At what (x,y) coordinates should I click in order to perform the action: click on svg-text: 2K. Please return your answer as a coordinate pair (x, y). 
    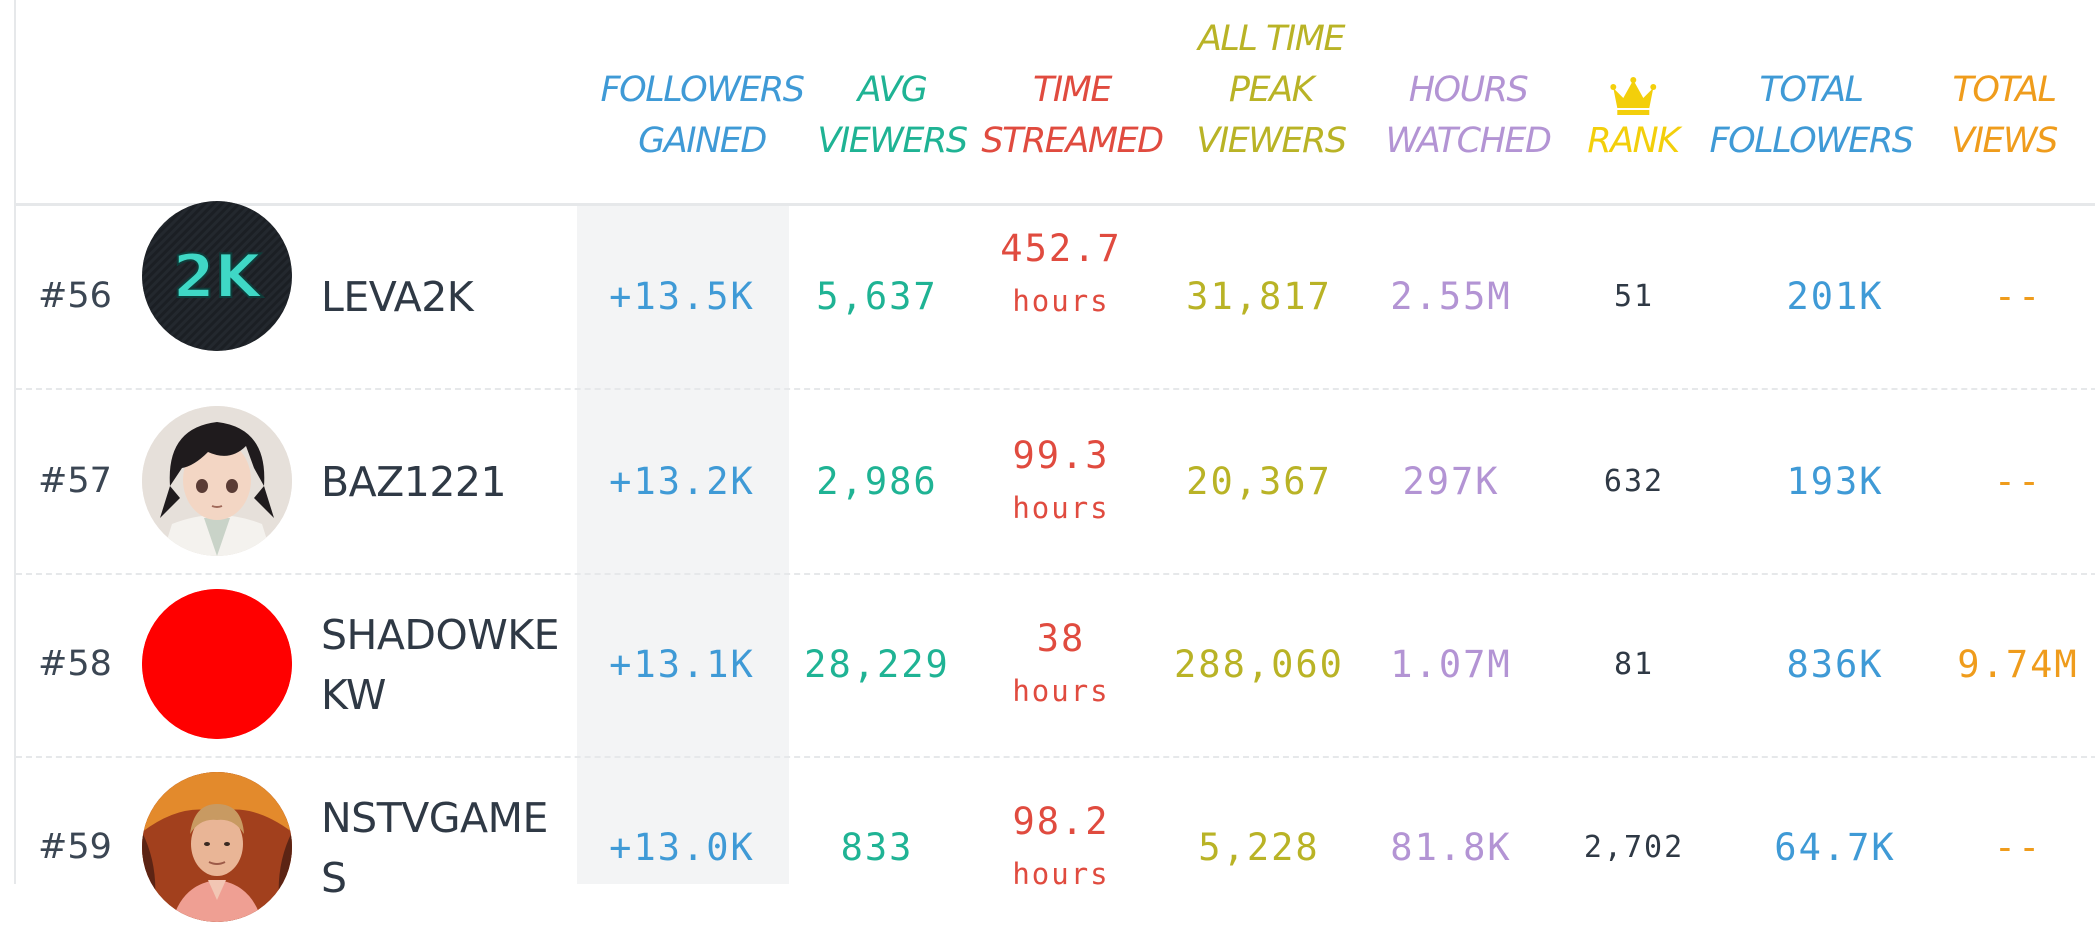
    Looking at the image, I should click on (218, 277).